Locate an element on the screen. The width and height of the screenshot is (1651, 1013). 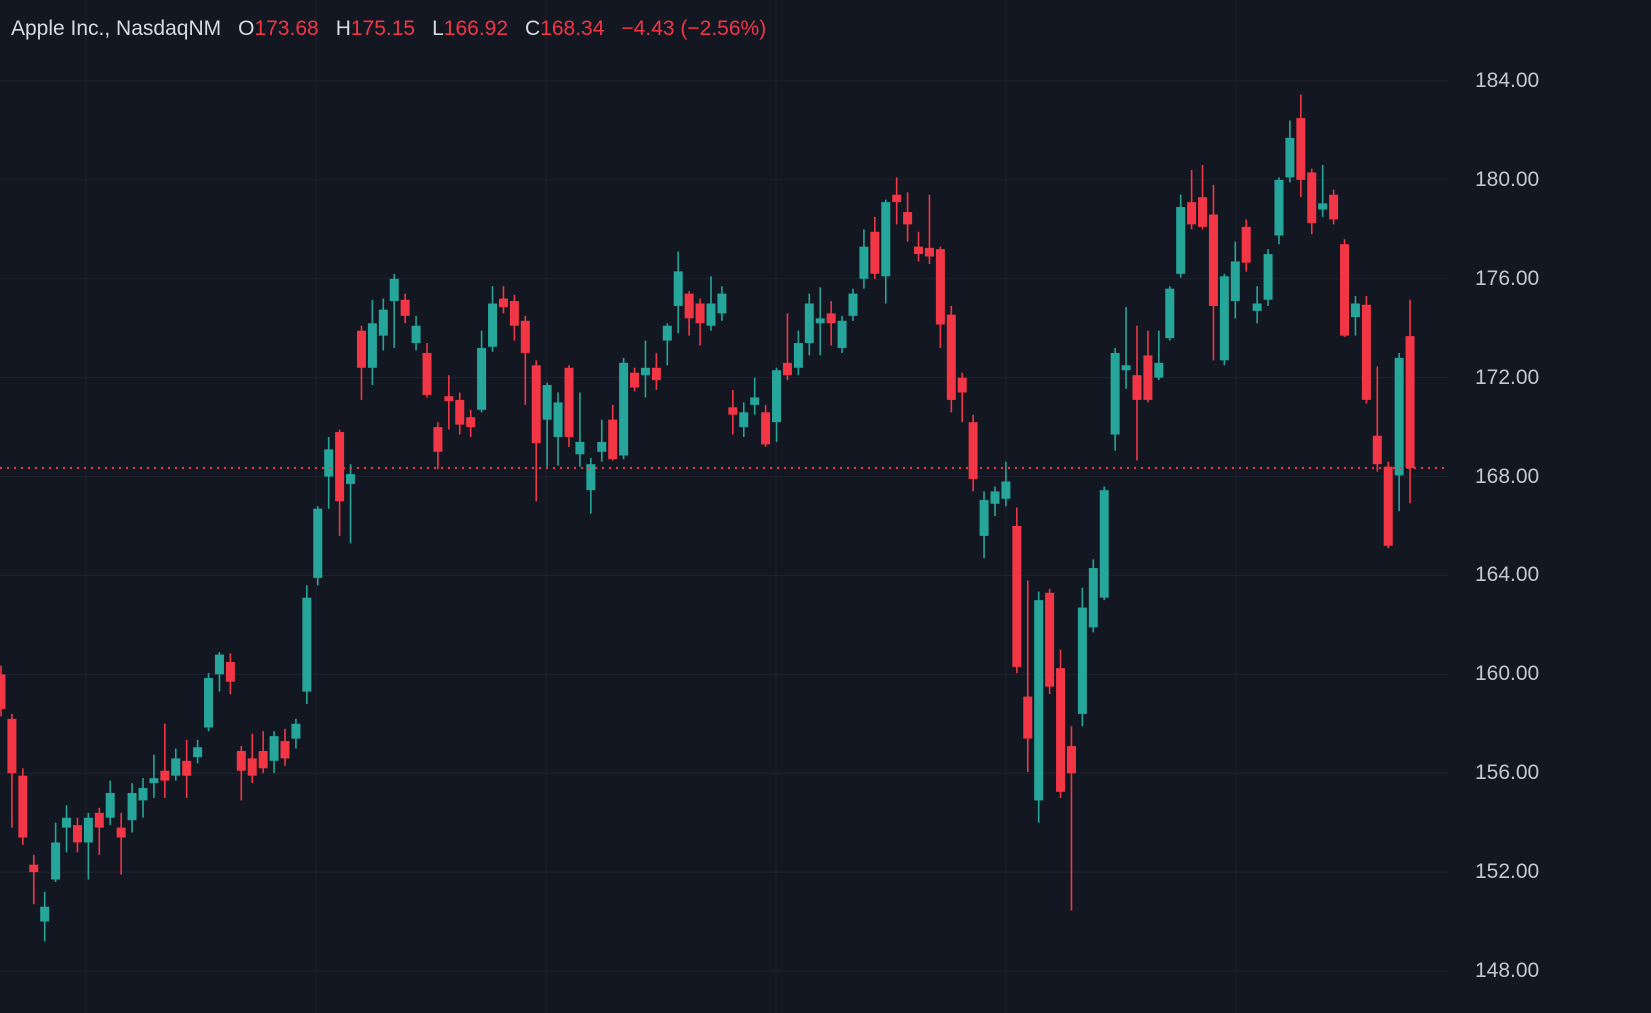
price-axis-label: 152.00 is located at coordinates (1507, 872).